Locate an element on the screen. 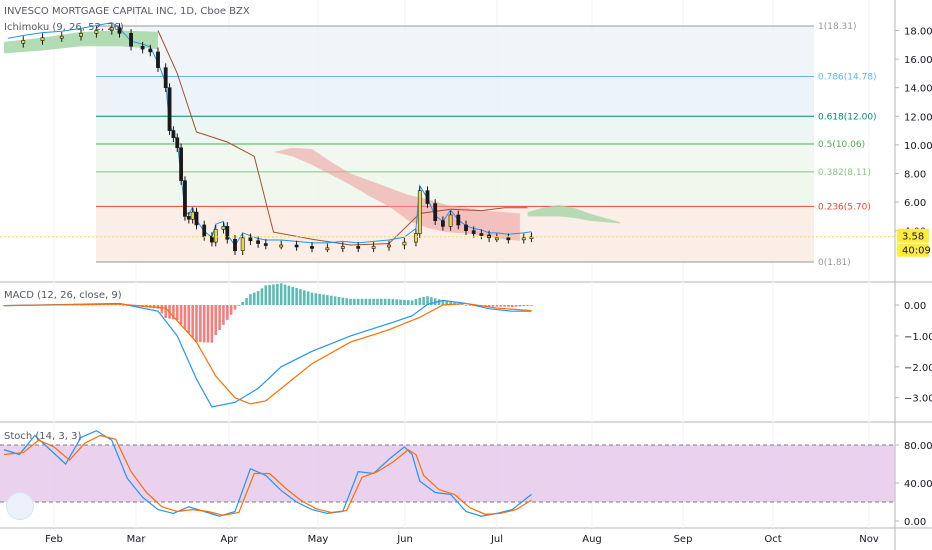 This screenshot has width=932, height=550. last-price-tag: 3.58 is located at coordinates (913, 237).